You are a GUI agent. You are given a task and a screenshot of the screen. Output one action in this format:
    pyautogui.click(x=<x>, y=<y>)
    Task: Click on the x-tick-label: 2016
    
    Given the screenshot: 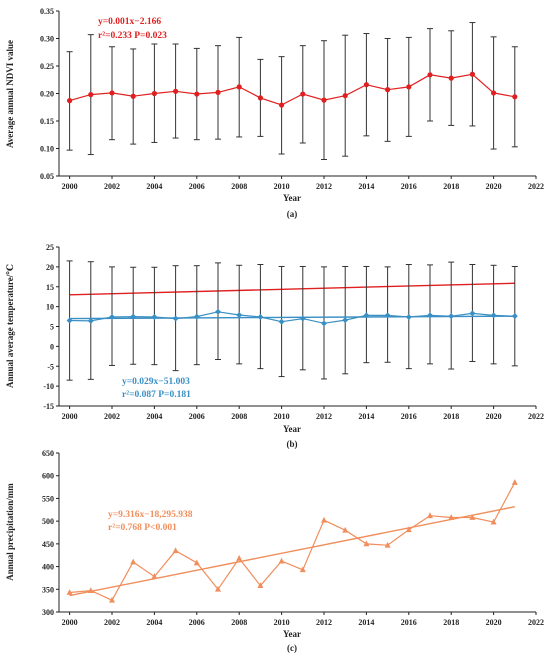 What is the action you would take?
    pyautogui.click(x=409, y=622)
    